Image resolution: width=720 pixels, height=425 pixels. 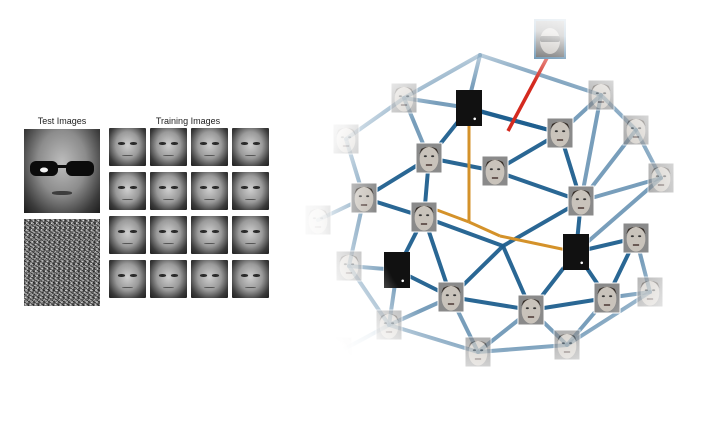 I want to click on query-face-node, so click(x=550, y=39).